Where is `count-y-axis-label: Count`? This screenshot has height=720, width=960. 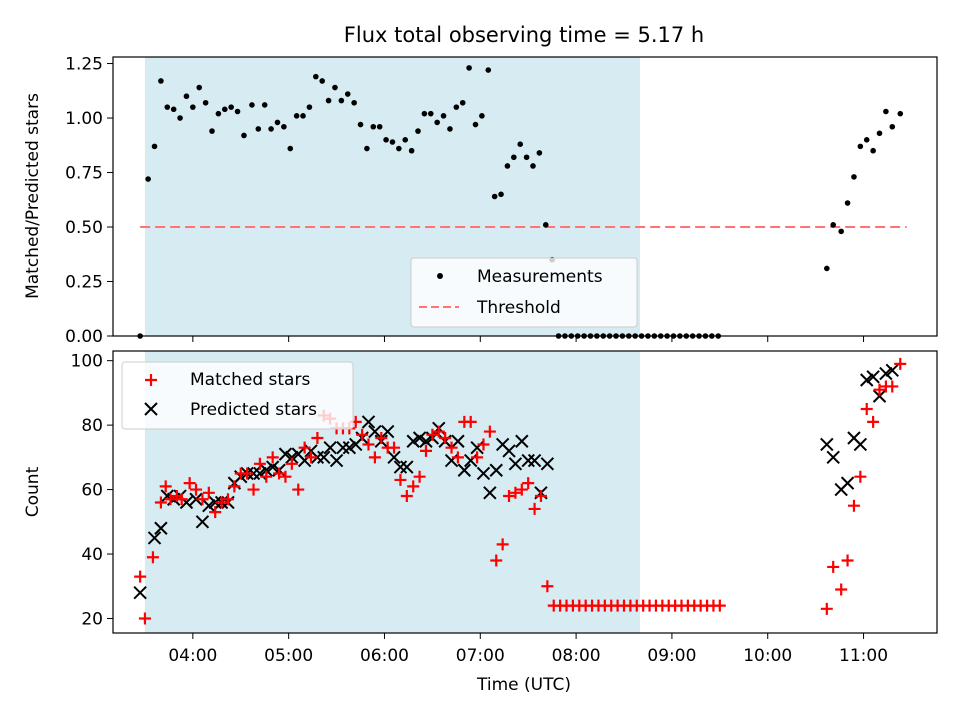 count-y-axis-label: Count is located at coordinates (33, 491).